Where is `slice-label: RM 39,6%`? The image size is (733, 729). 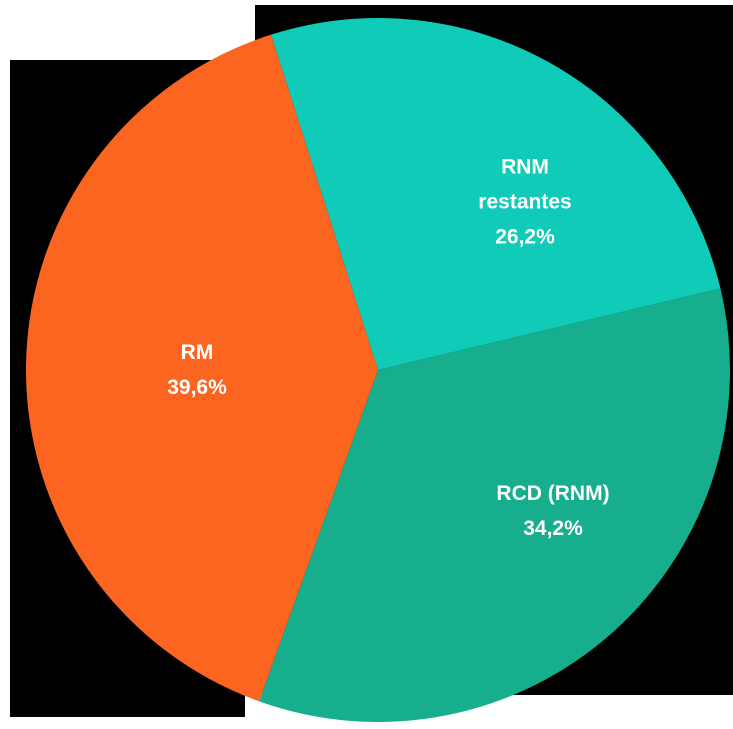
slice-label: RM 39,6% is located at coordinates (197, 370).